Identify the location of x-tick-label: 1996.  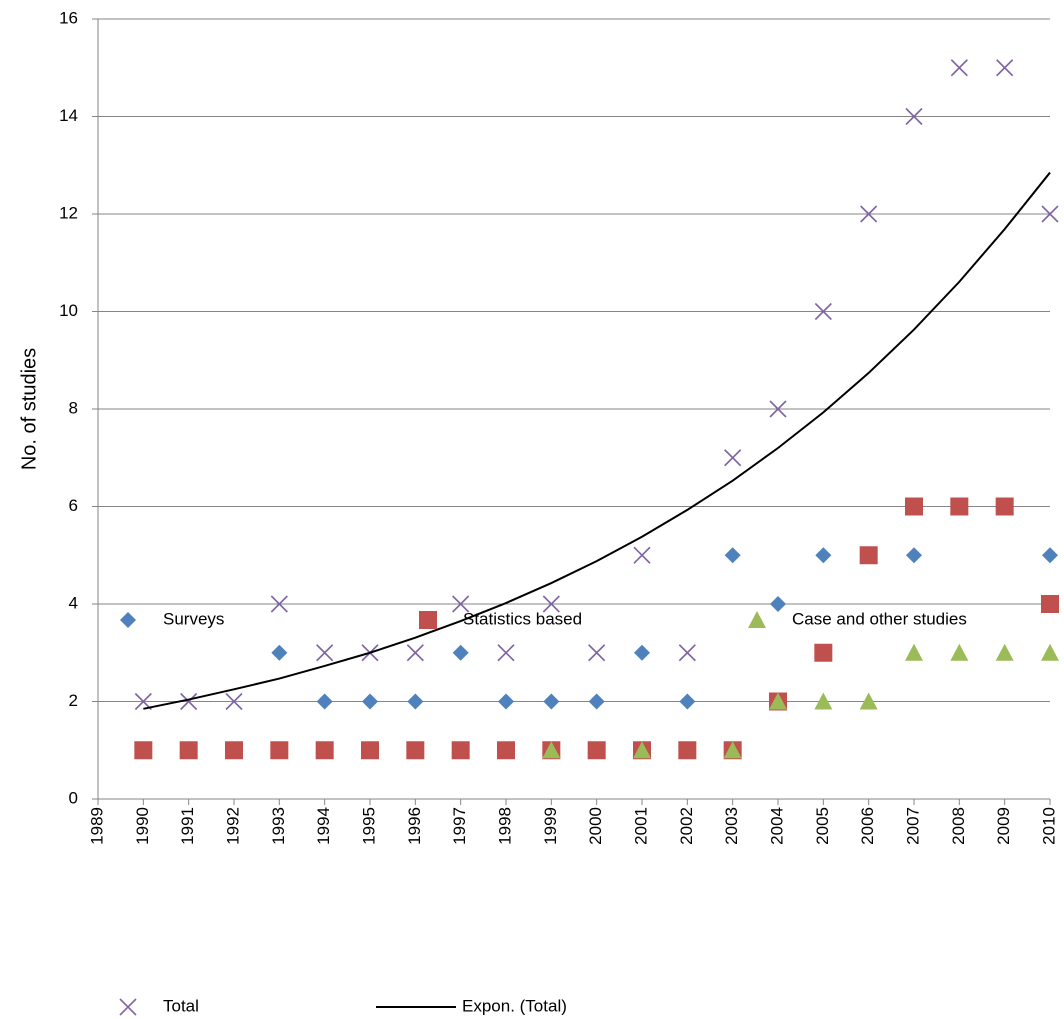
(414, 826).